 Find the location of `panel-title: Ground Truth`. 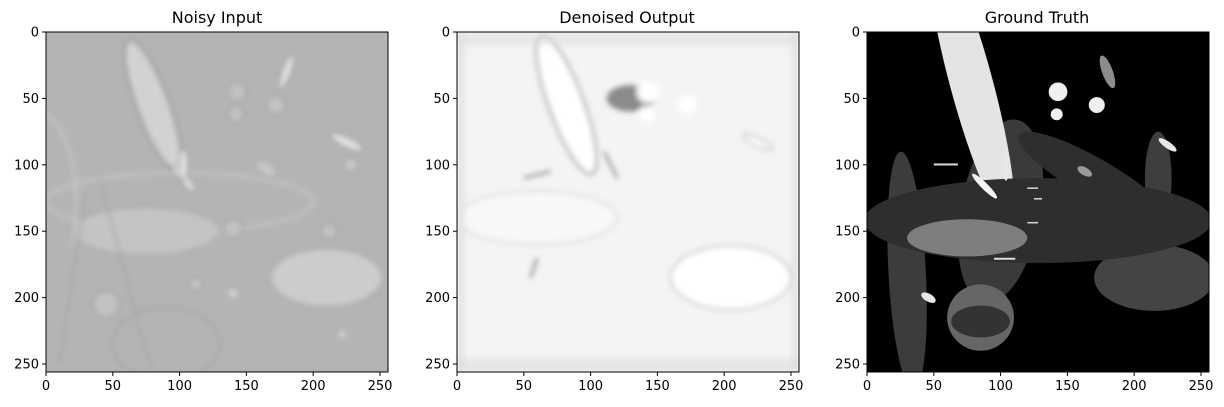

panel-title: Ground Truth is located at coordinates (1037, 17).